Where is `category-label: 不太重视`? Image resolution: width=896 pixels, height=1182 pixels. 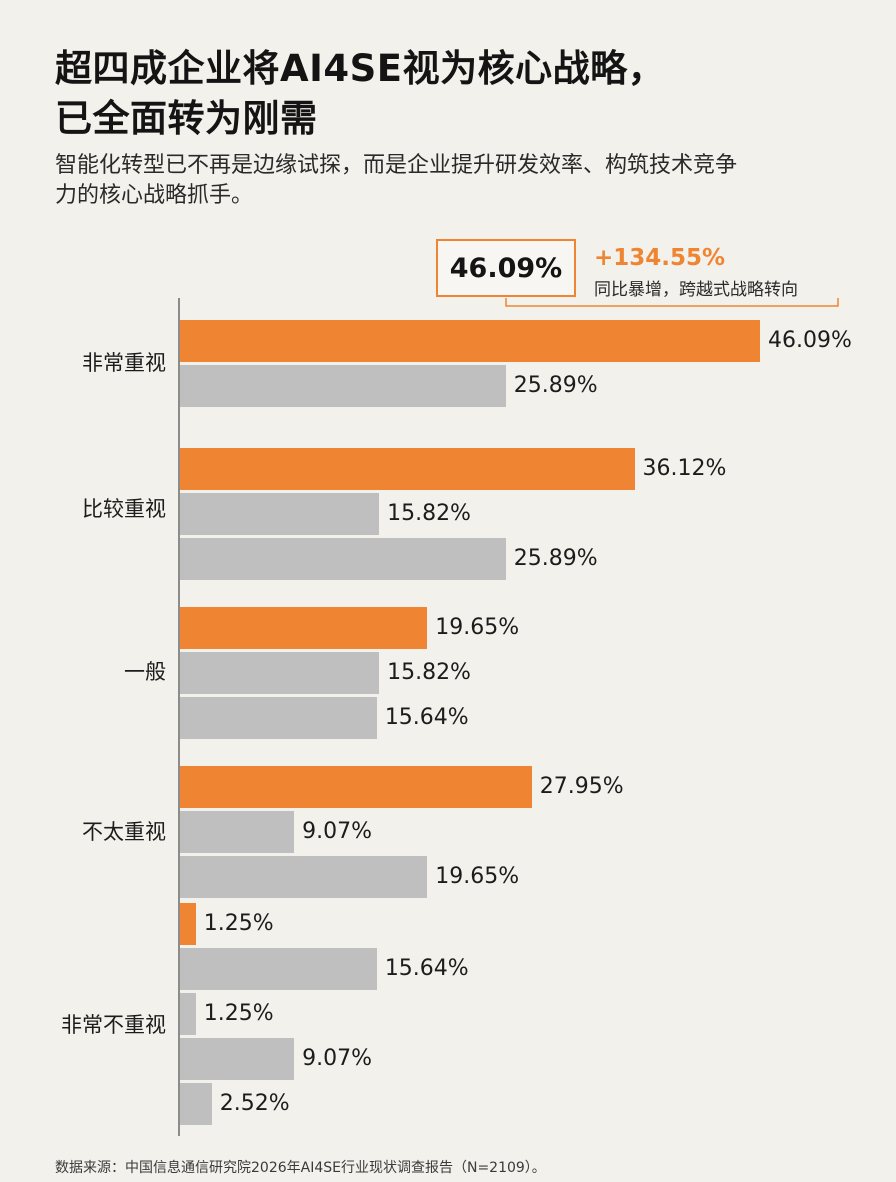 category-label: 不太重视 is located at coordinates (124, 832).